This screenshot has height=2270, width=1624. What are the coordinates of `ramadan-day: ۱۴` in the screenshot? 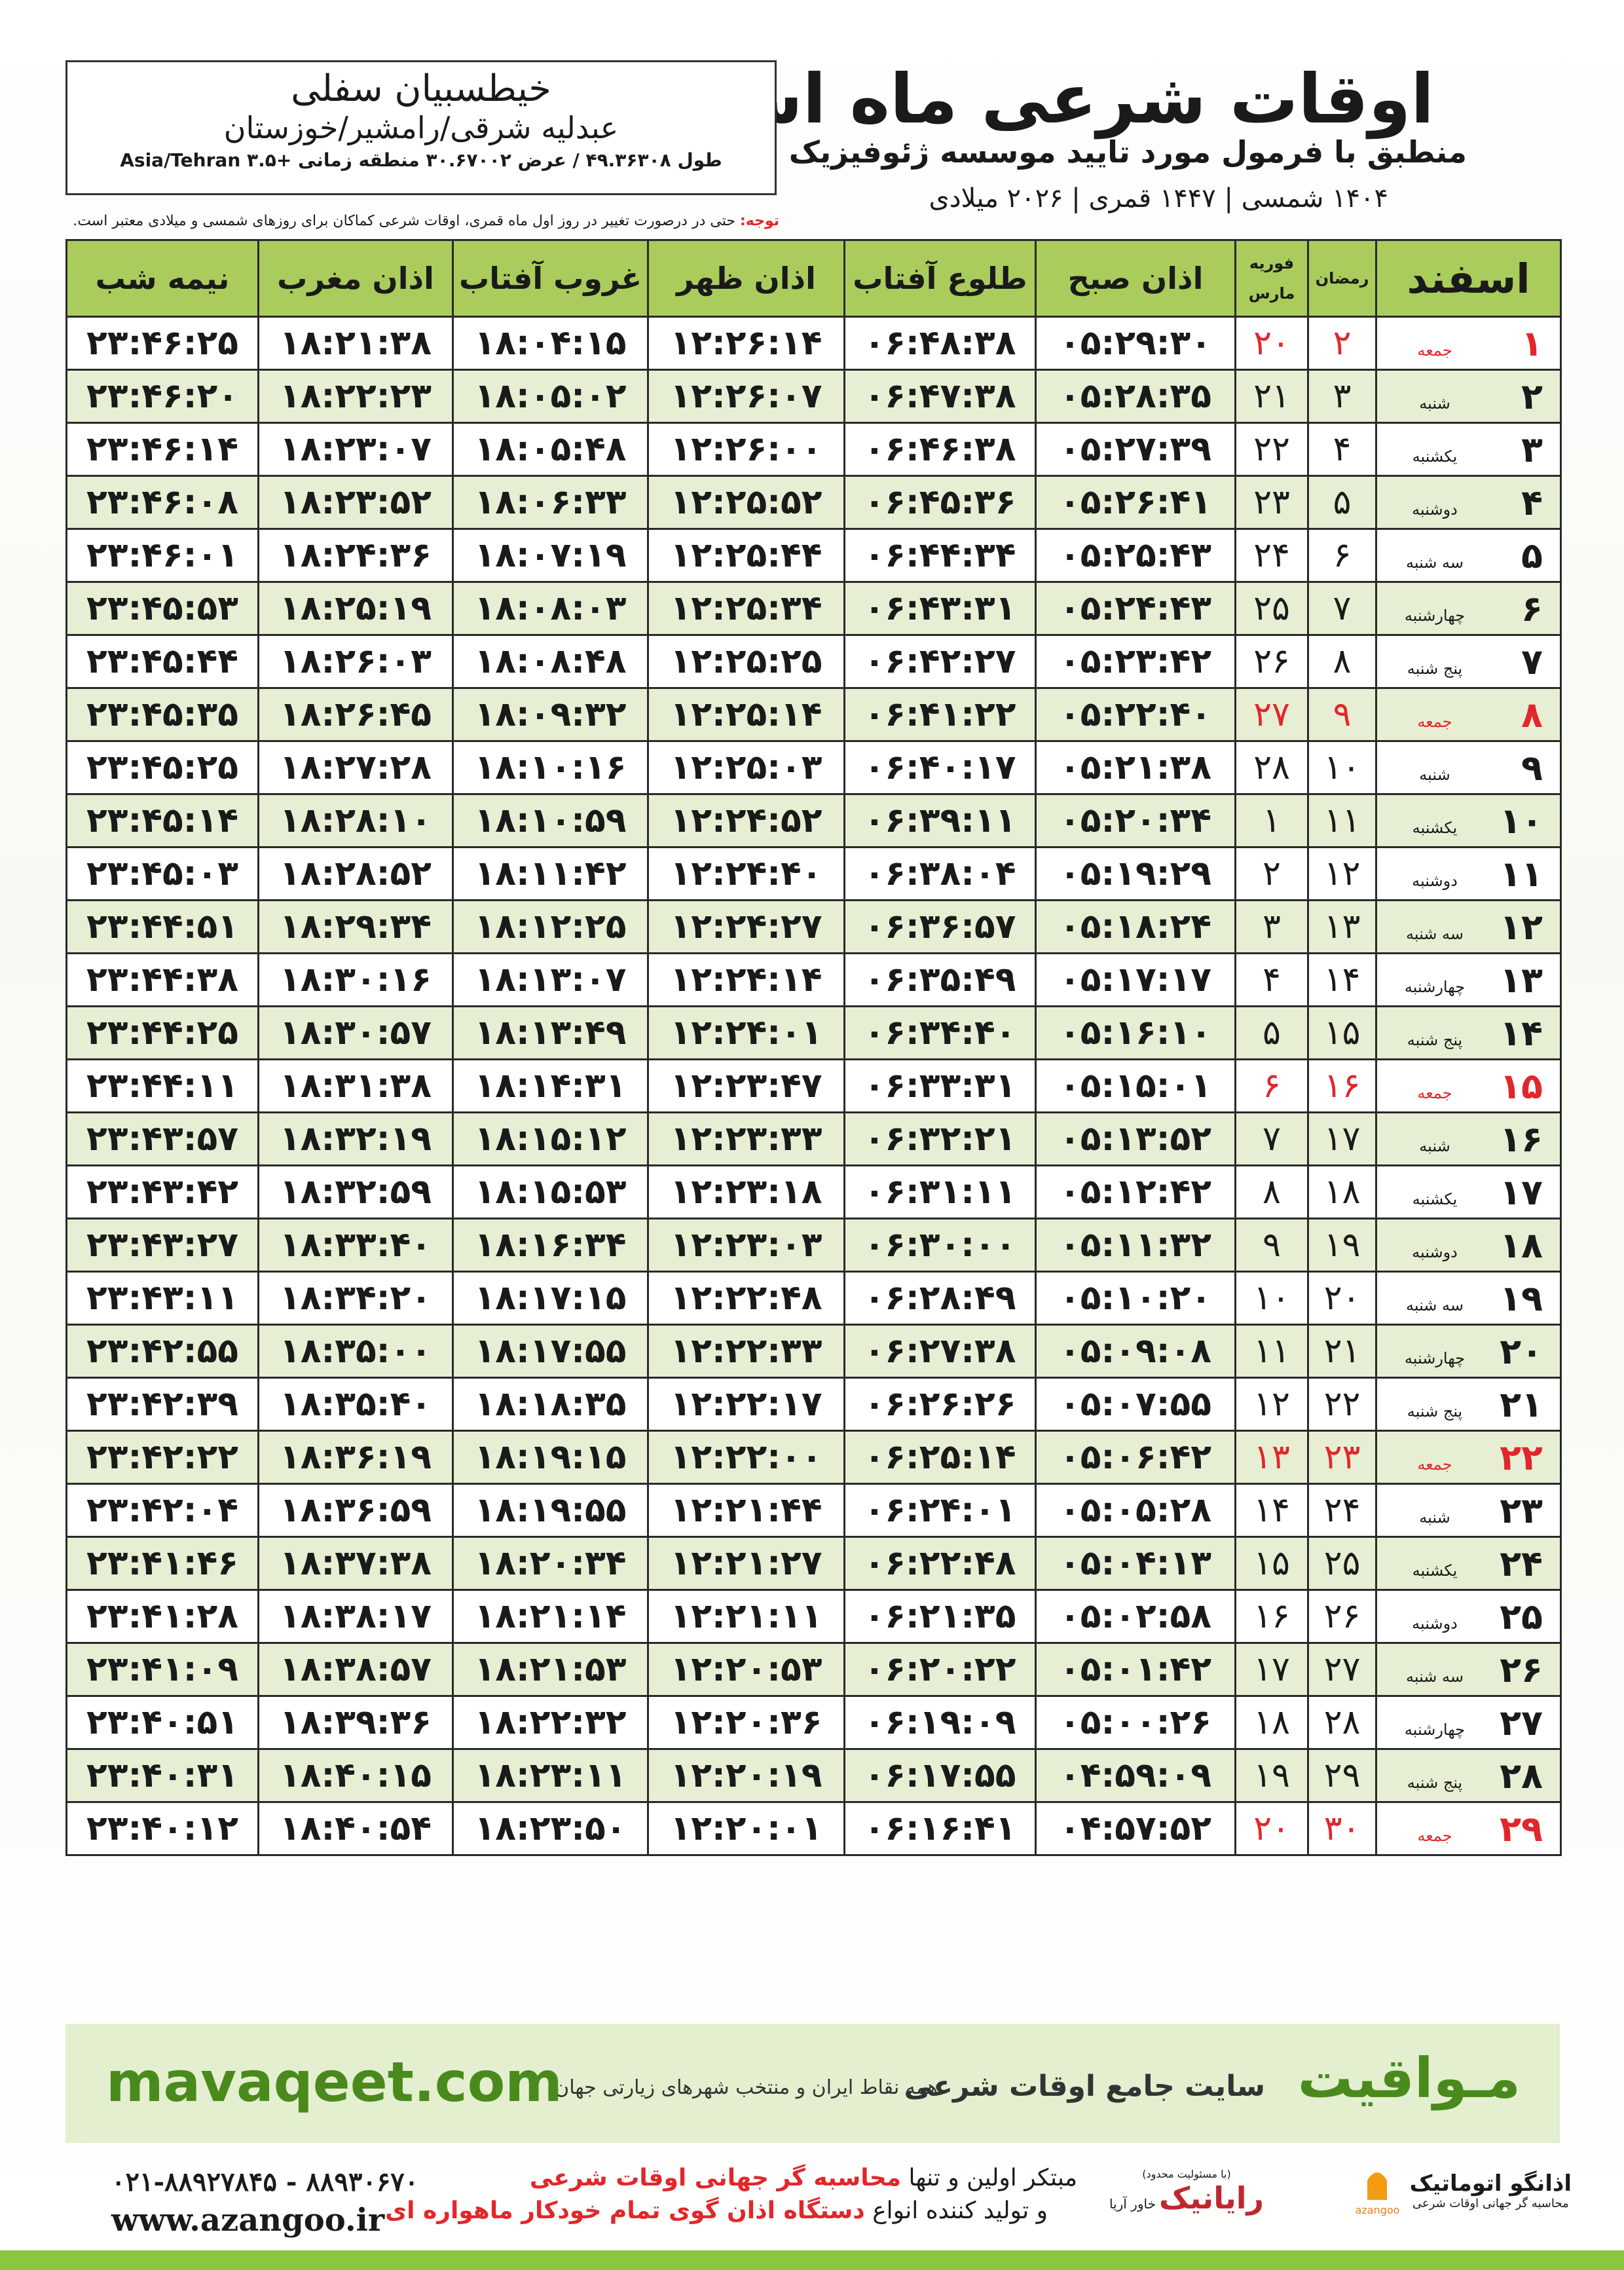 It's located at (1342, 979).